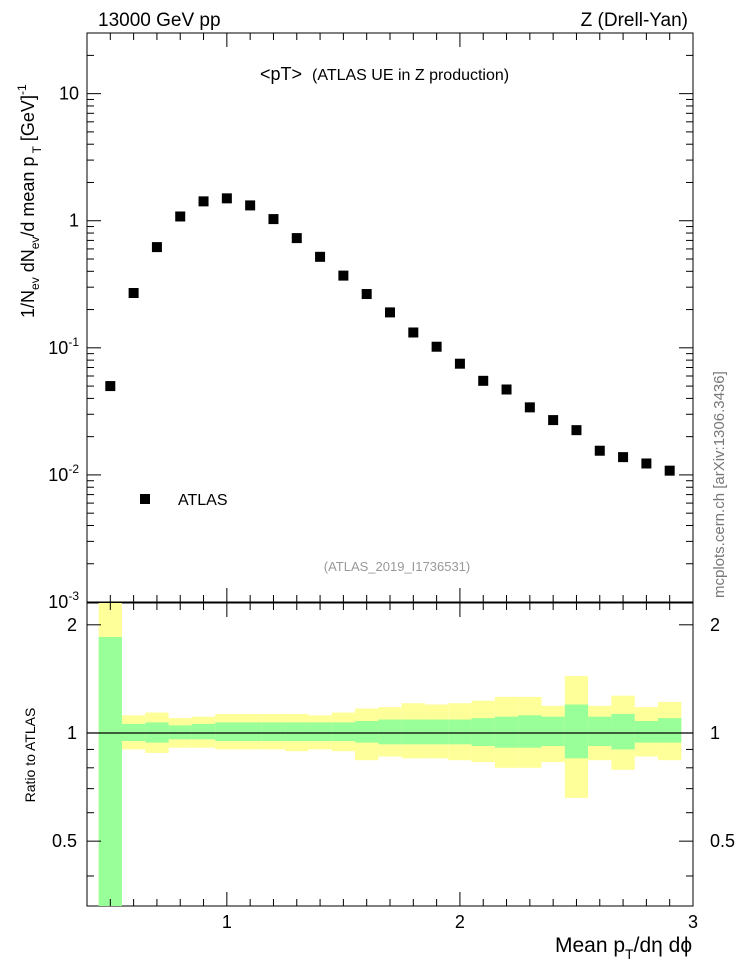 This screenshot has width=746, height=972. What do you see at coordinates (634, 20) in the screenshot?
I see `header-right: Z (Drell-Yan)` at bounding box center [634, 20].